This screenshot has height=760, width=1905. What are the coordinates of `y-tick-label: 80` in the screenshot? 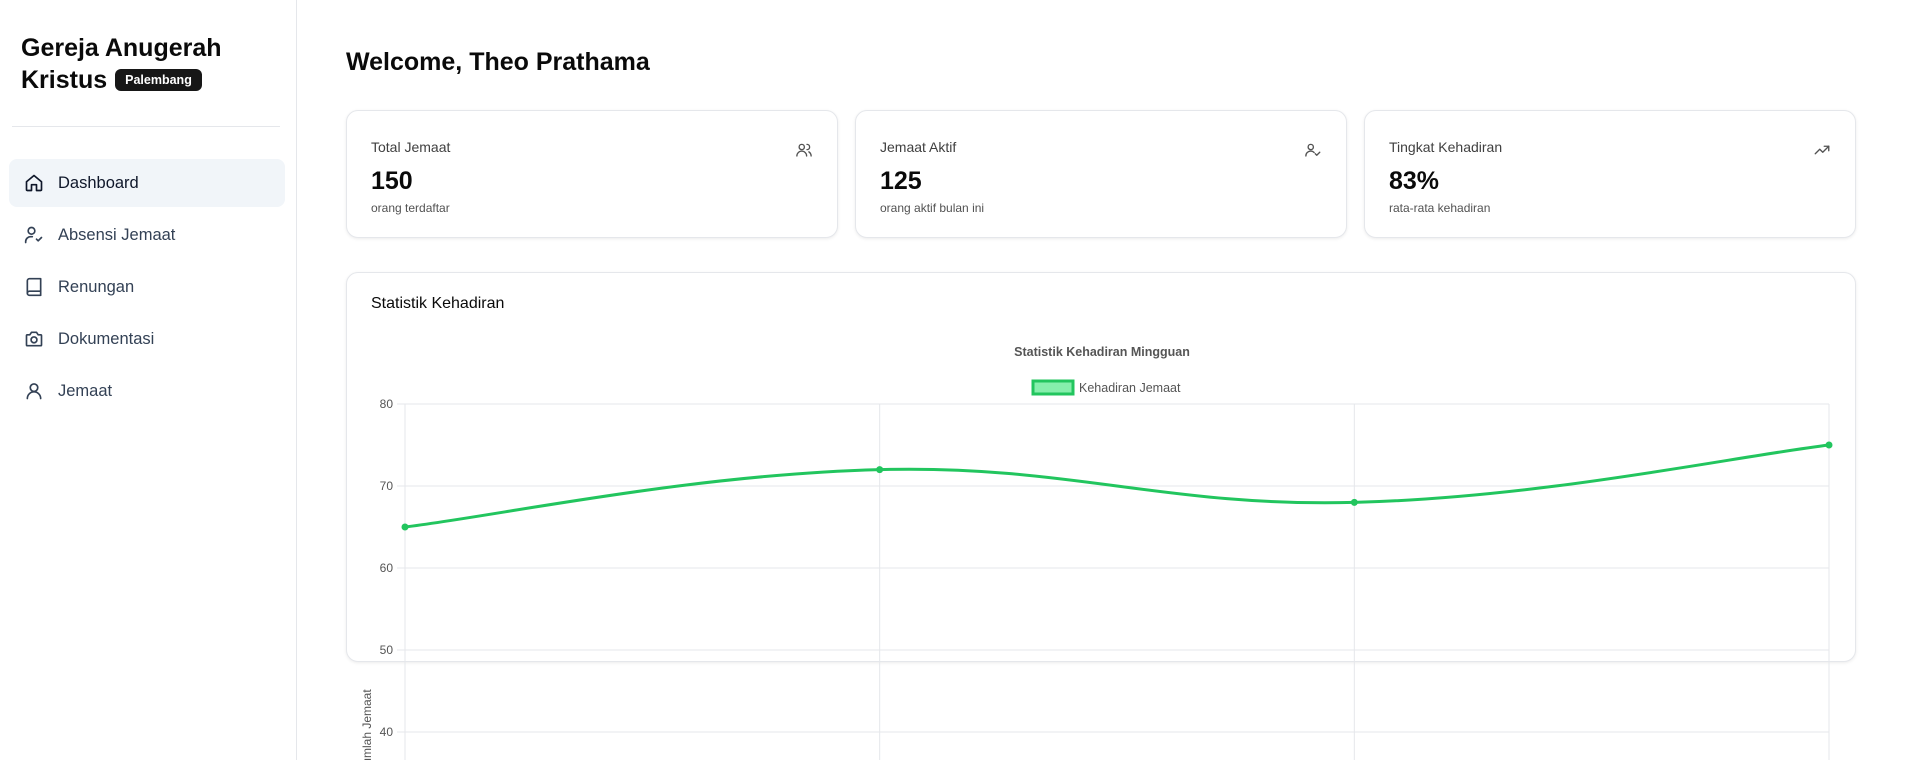 It's located at (387, 404).